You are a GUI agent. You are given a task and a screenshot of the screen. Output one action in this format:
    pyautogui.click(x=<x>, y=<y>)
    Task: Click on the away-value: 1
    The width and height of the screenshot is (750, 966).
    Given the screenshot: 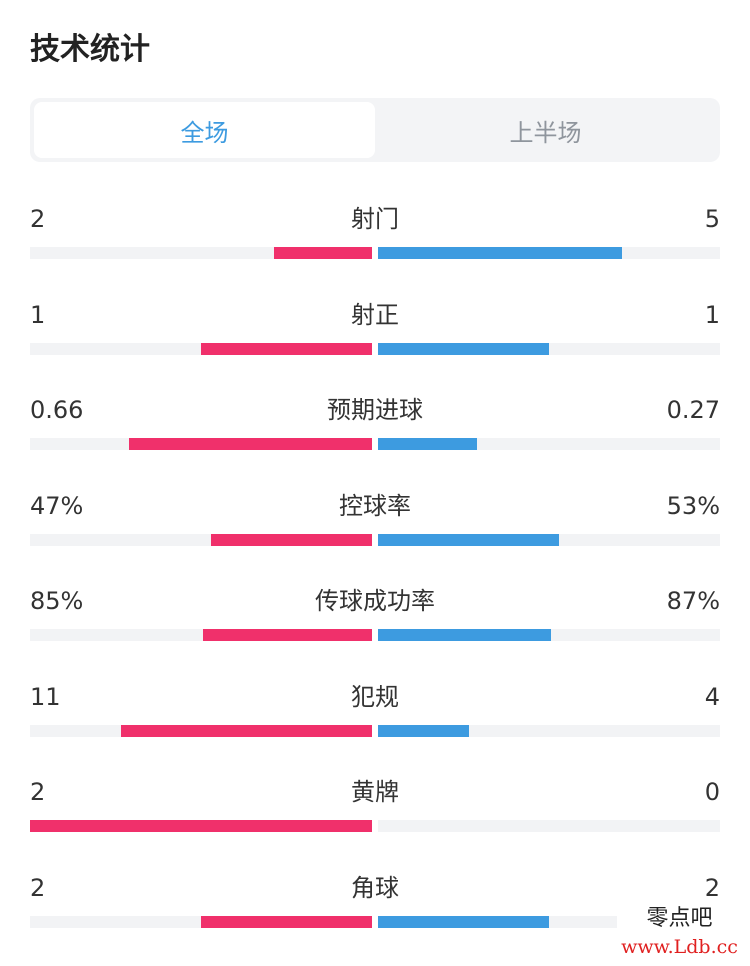 What is the action you would take?
    pyautogui.click(x=712, y=314)
    